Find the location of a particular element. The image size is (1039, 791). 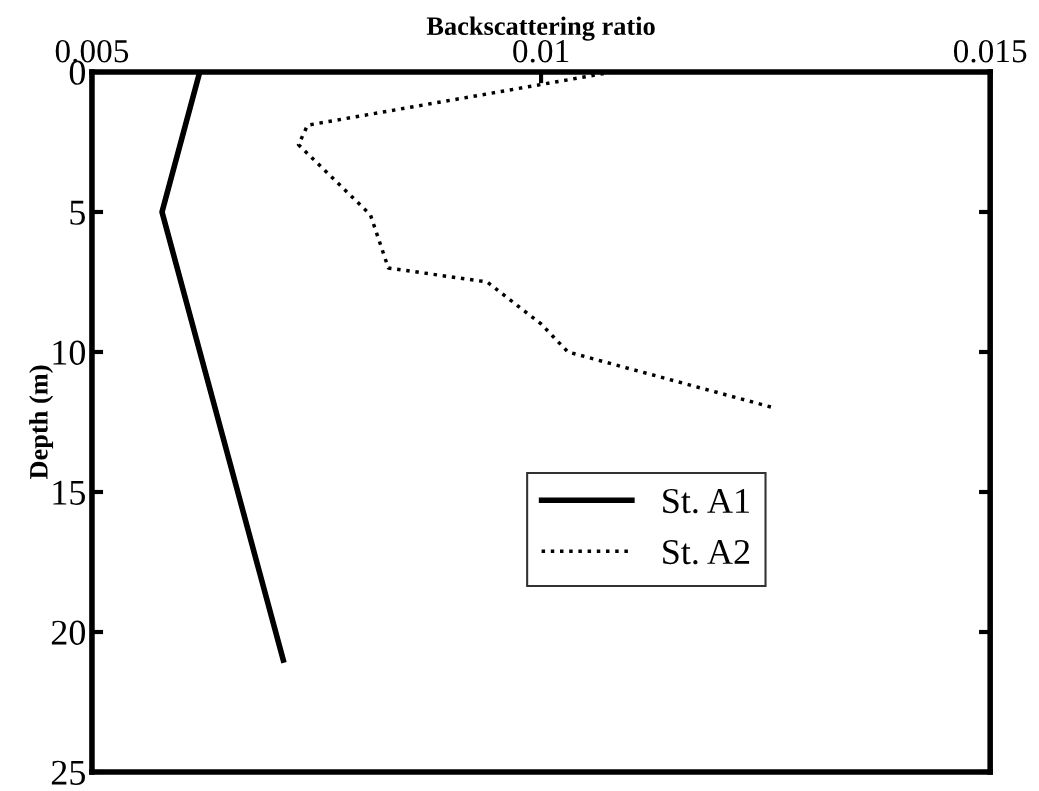

y-tick-label: 5 is located at coordinates (77, 212).